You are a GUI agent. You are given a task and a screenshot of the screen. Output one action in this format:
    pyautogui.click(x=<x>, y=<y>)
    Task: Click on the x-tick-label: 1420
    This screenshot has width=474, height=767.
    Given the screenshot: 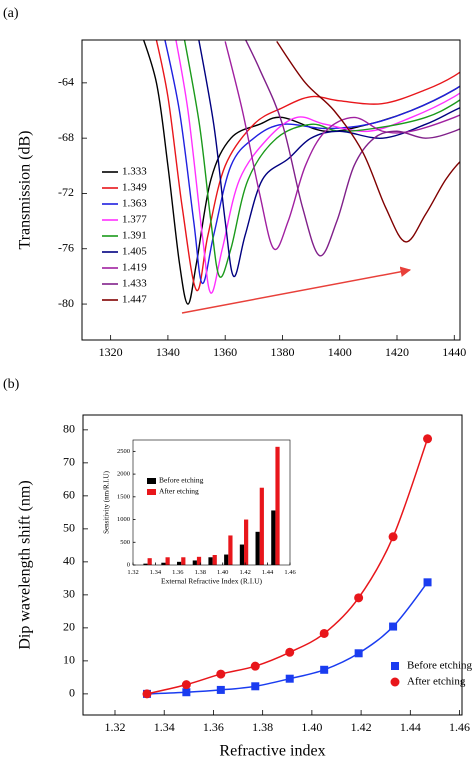 What is the action you would take?
    pyautogui.click(x=397, y=352)
    